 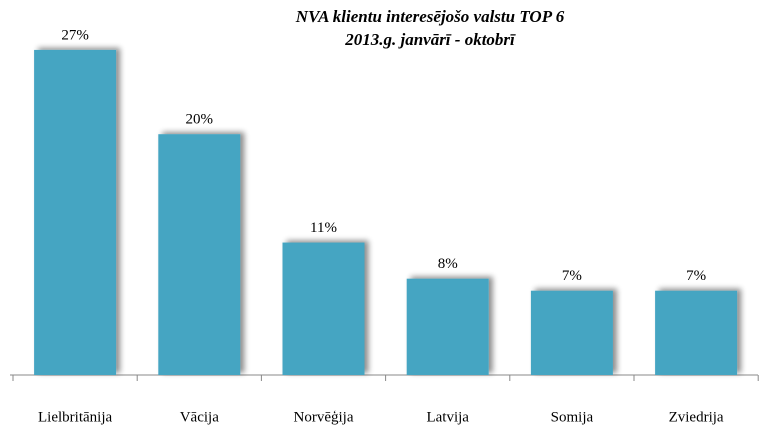 What do you see at coordinates (75, 417) in the screenshot?
I see `x-tick-label: Lielbritānija` at bounding box center [75, 417].